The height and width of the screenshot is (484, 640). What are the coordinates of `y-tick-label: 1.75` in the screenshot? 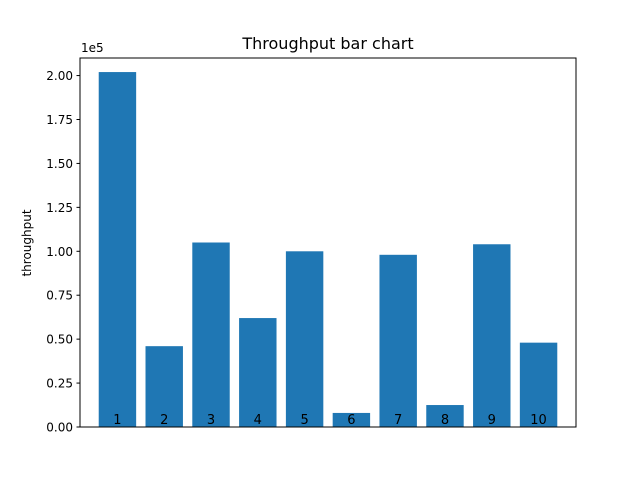 It's located at (59, 120).